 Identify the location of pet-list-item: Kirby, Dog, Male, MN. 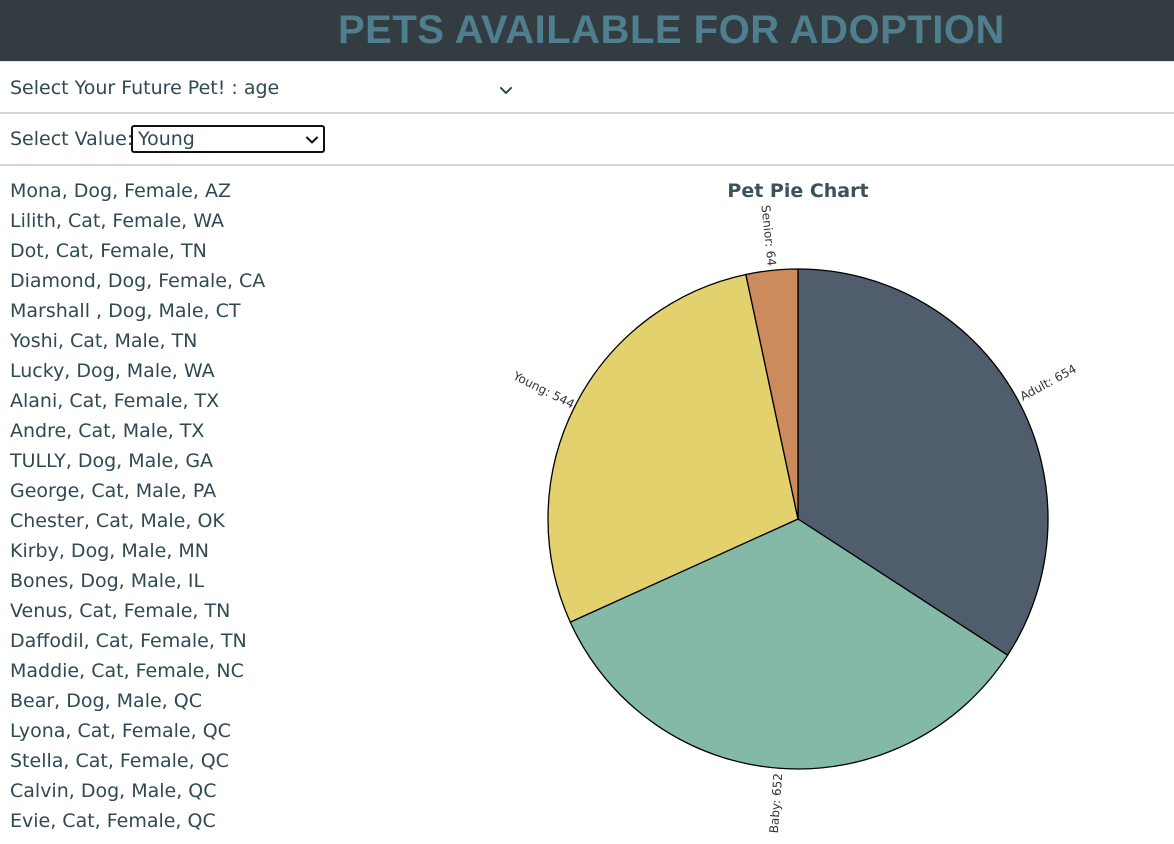
(110, 551).